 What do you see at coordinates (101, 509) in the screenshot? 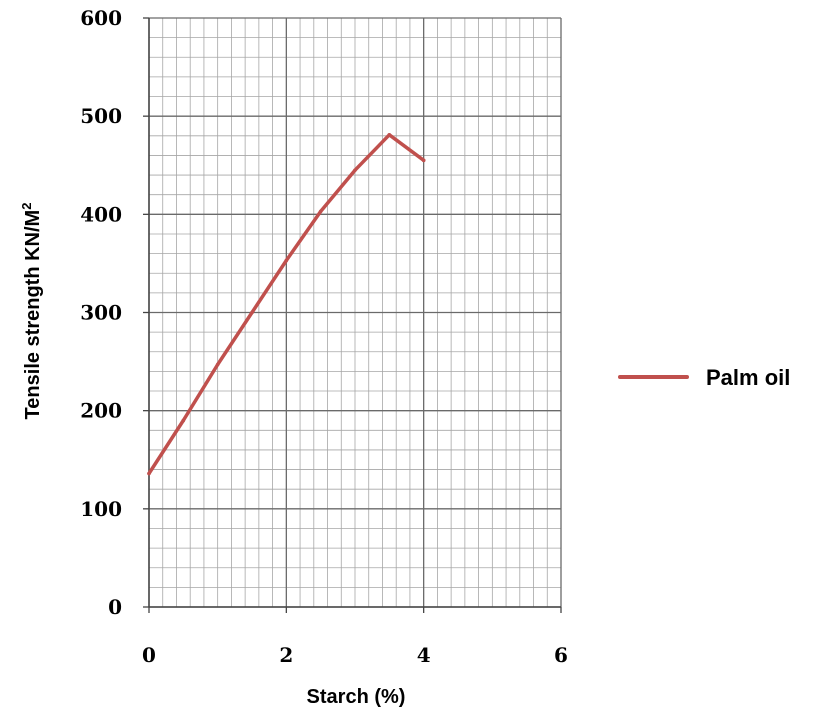
I see `y-tick-label-100: 100` at bounding box center [101, 509].